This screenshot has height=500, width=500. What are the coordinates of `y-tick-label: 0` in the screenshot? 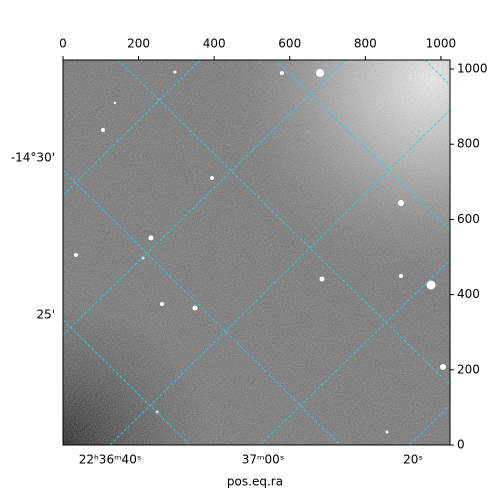 It's located at (461, 445).